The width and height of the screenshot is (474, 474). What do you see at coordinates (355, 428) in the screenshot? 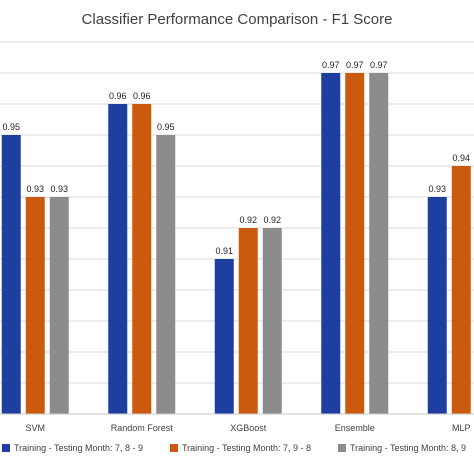
I see `x-tick-label: Ensemble` at bounding box center [355, 428].